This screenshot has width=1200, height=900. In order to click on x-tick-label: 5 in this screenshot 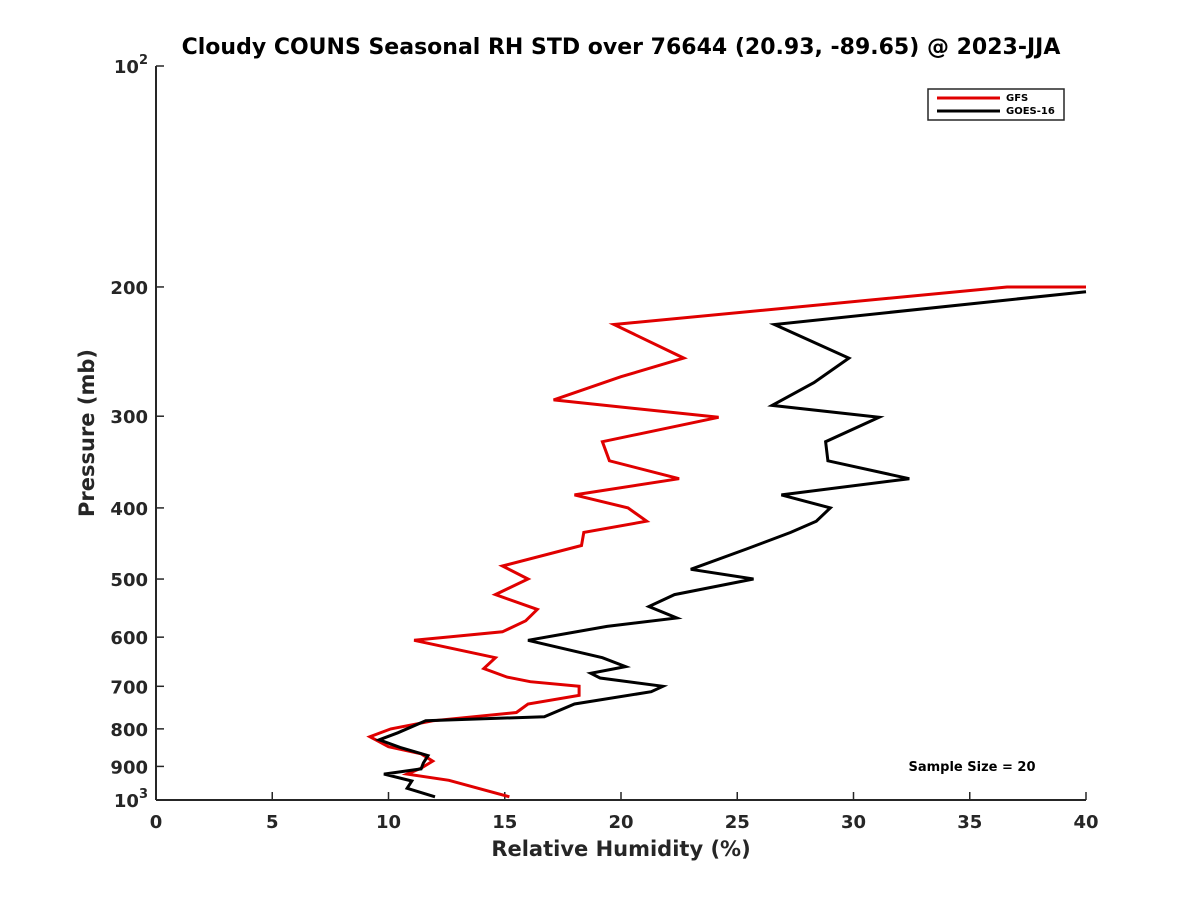, I will do `click(272, 822)`.